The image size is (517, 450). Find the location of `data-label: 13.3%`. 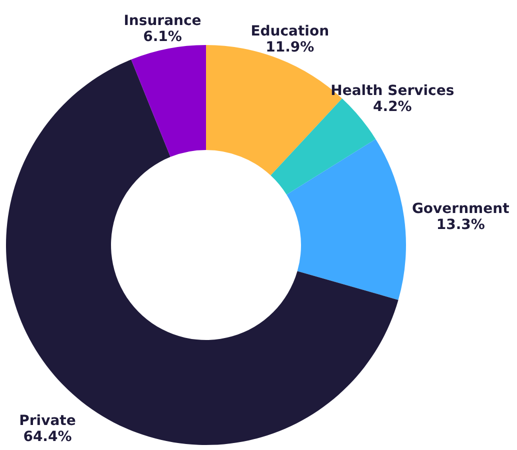

data-label: 13.3% is located at coordinates (460, 225).